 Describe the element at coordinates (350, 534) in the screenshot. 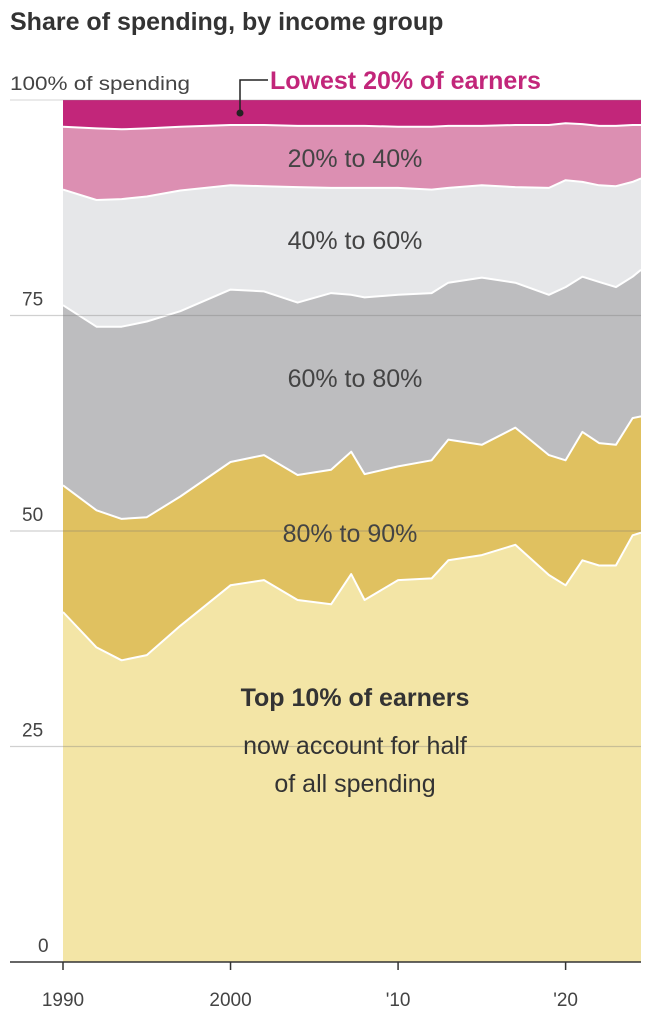

I see `series-label-80-90: 80% to 90%` at that location.